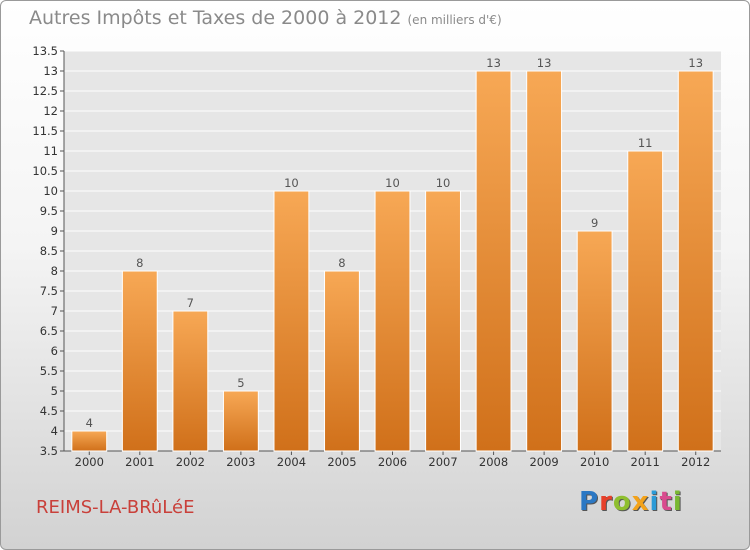 This screenshot has height=550, width=750. I want to click on data-label: 5, so click(240, 383).